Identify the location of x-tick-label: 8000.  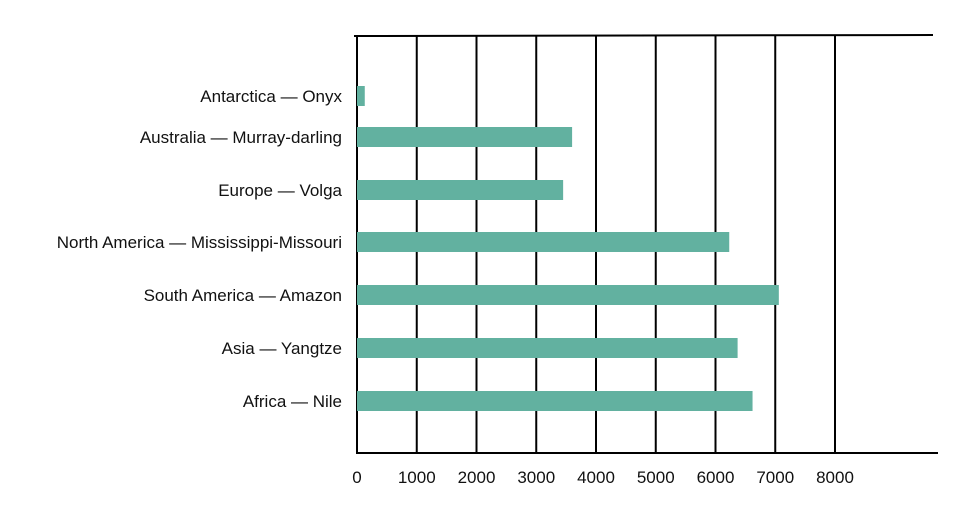
(835, 477).